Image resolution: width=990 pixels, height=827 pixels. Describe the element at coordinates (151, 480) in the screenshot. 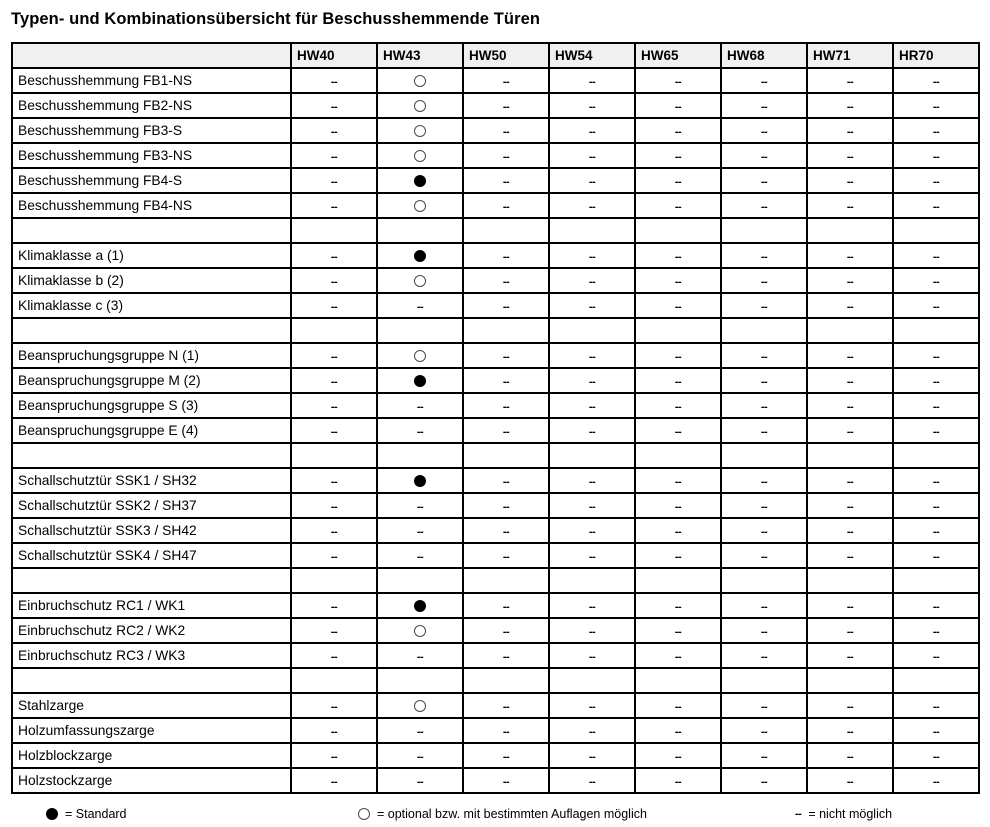

I see `row-label: Schallschutztür SSK1 / SH32` at that location.